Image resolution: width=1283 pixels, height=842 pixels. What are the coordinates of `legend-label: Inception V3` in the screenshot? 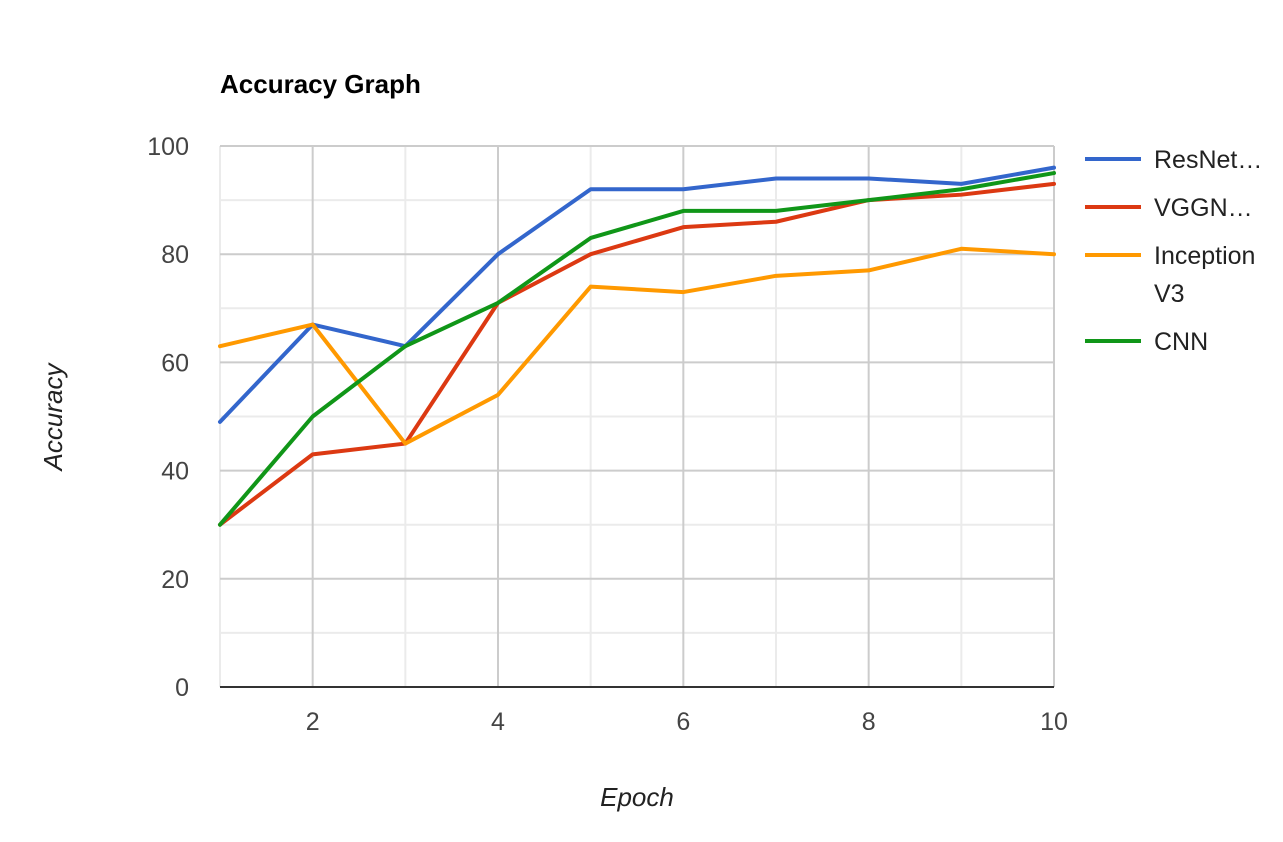 It's located at (1204, 275).